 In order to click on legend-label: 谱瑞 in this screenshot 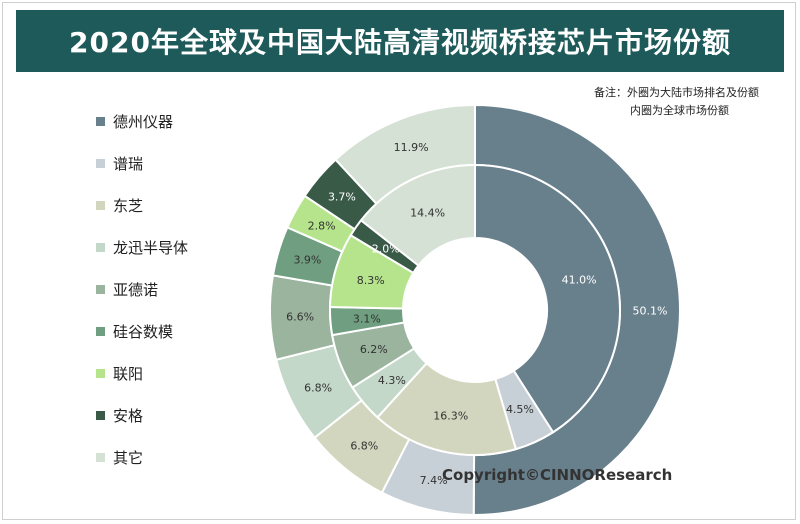, I will do `click(128, 163)`.